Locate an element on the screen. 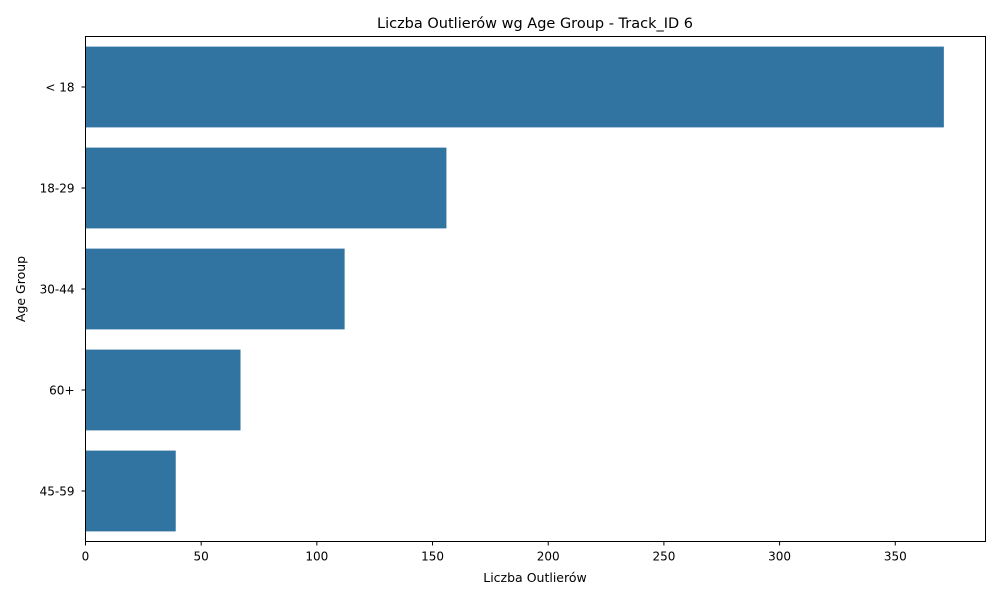  y-tick-label: 30-44 is located at coordinates (57, 290).